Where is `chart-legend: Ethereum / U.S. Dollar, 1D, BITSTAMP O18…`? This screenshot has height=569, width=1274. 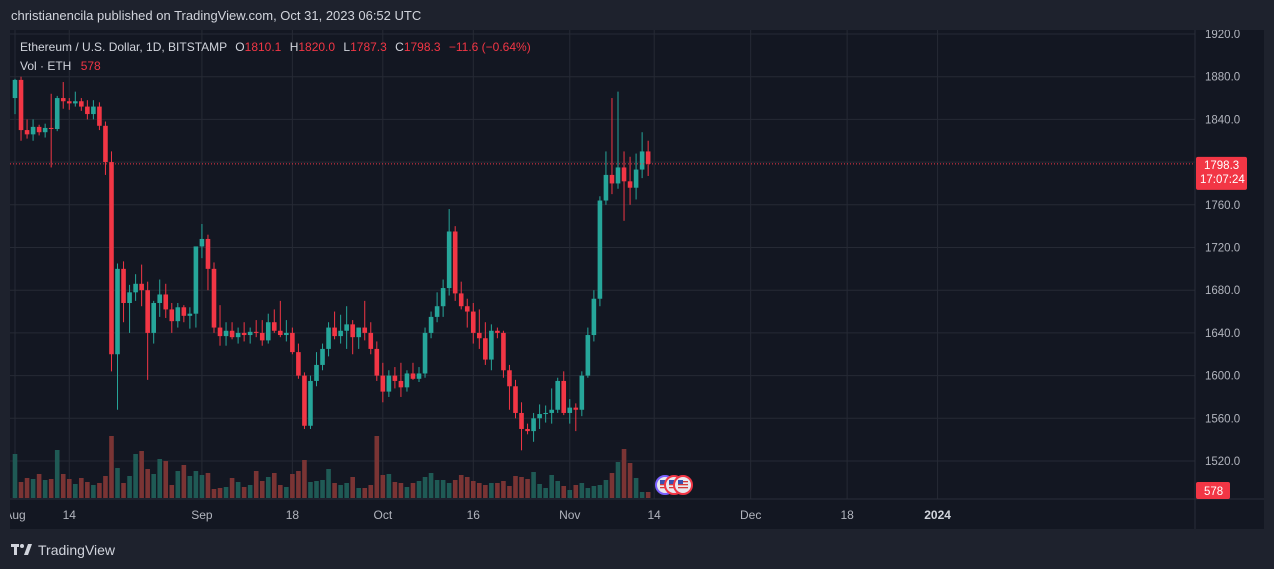
chart-legend: Ethereum / U.S. Dollar, 1D, BITSTAMP O18… is located at coordinates (275, 57).